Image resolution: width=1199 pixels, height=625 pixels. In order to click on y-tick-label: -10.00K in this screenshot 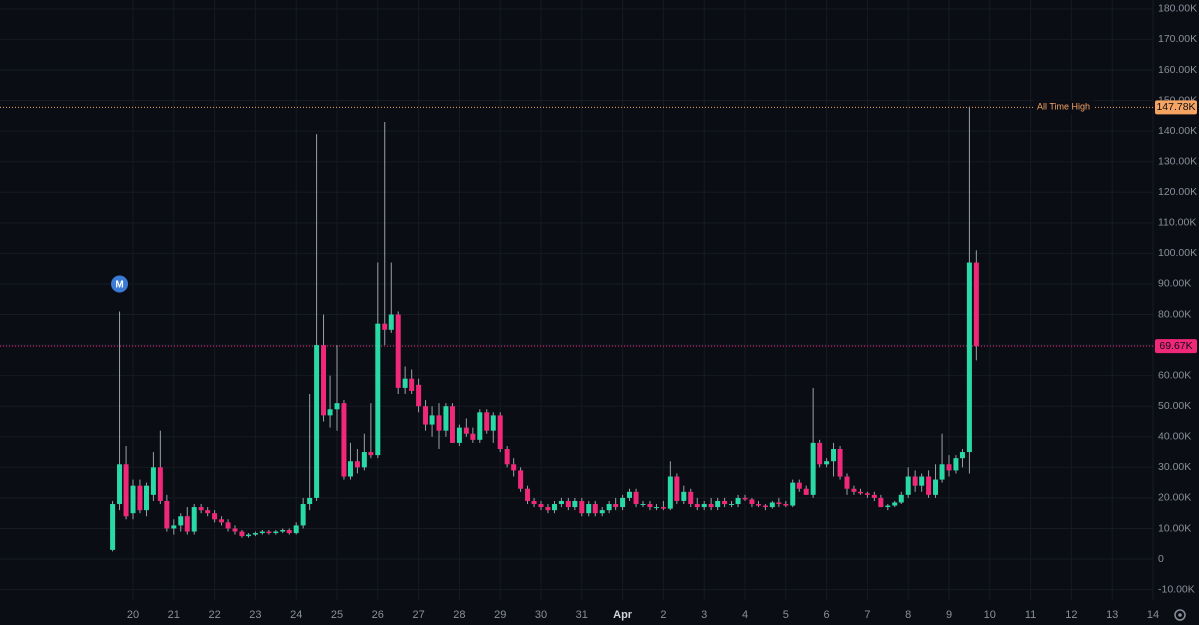, I will do `click(1176, 589)`.